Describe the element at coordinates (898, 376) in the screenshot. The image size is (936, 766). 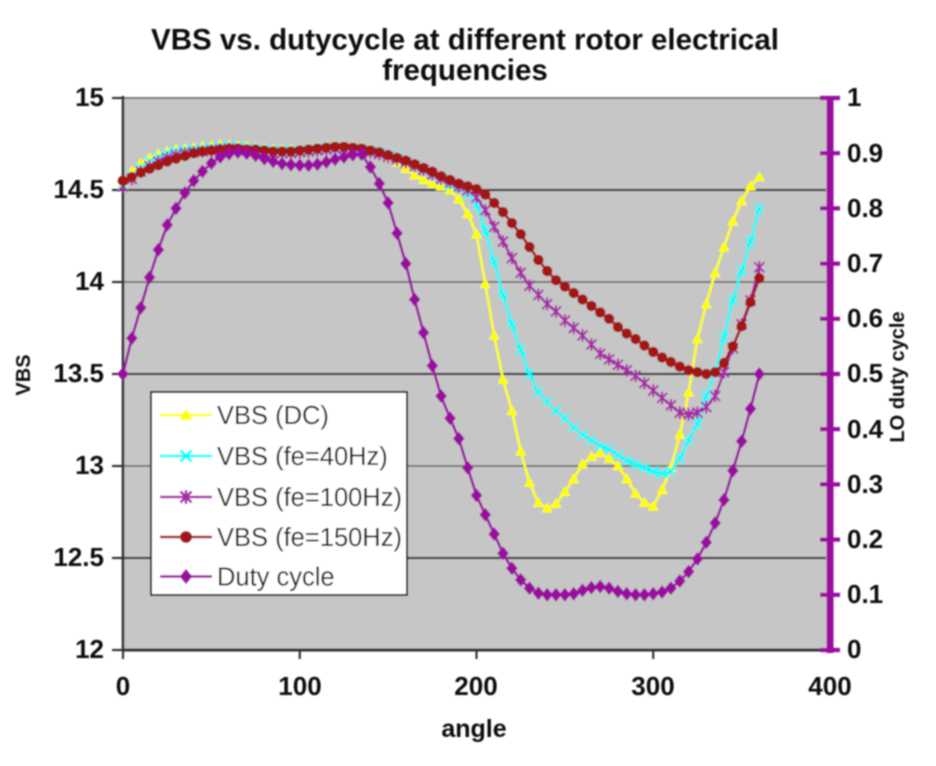
I see `svg-text: LO duty cycle` at that location.